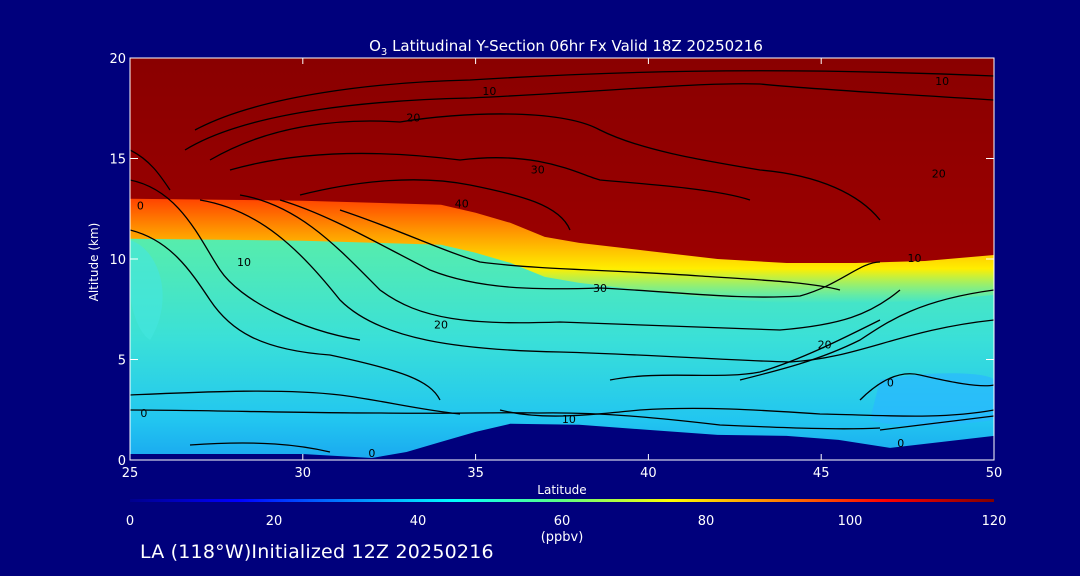 This screenshot has height=576, width=1080. What do you see at coordinates (648, 473) in the screenshot?
I see `x-tick-label: 40` at bounding box center [648, 473].